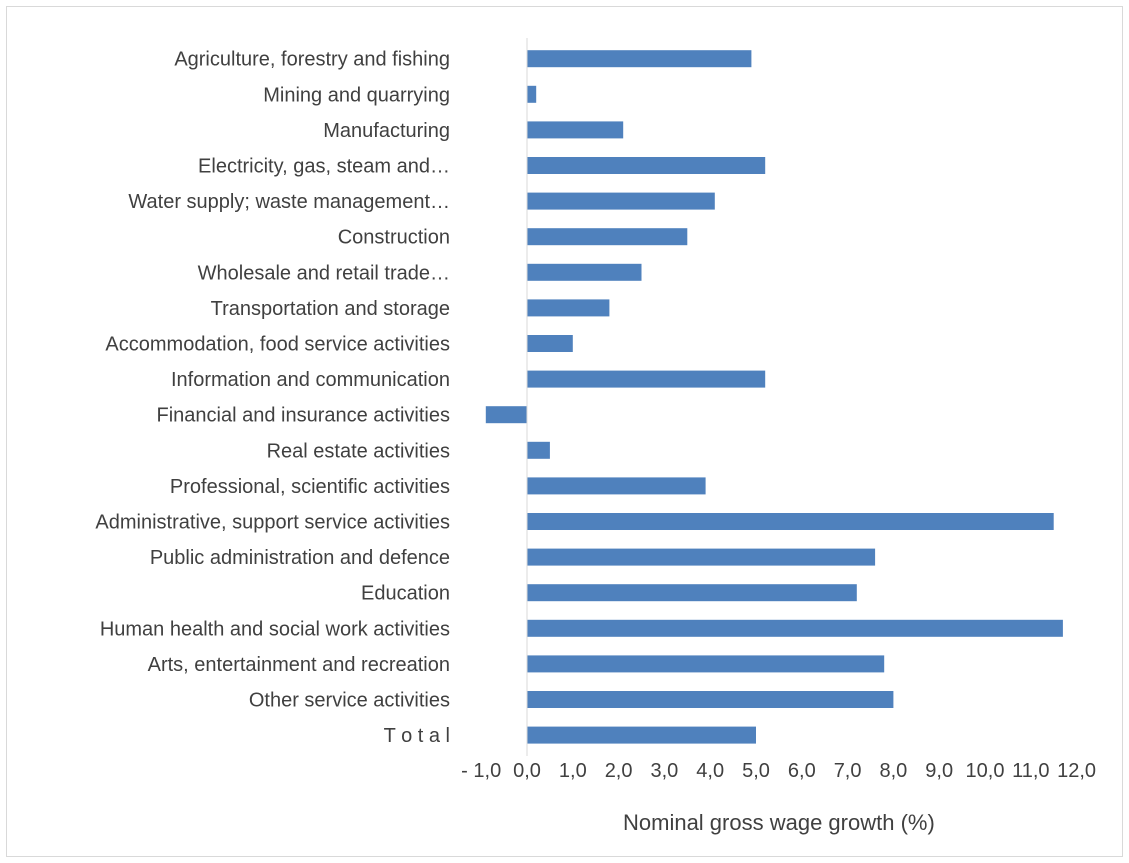 The height and width of the screenshot is (863, 1129). Describe the element at coordinates (939, 771) in the screenshot. I see `x-tick-label-10: 9,0` at that location.